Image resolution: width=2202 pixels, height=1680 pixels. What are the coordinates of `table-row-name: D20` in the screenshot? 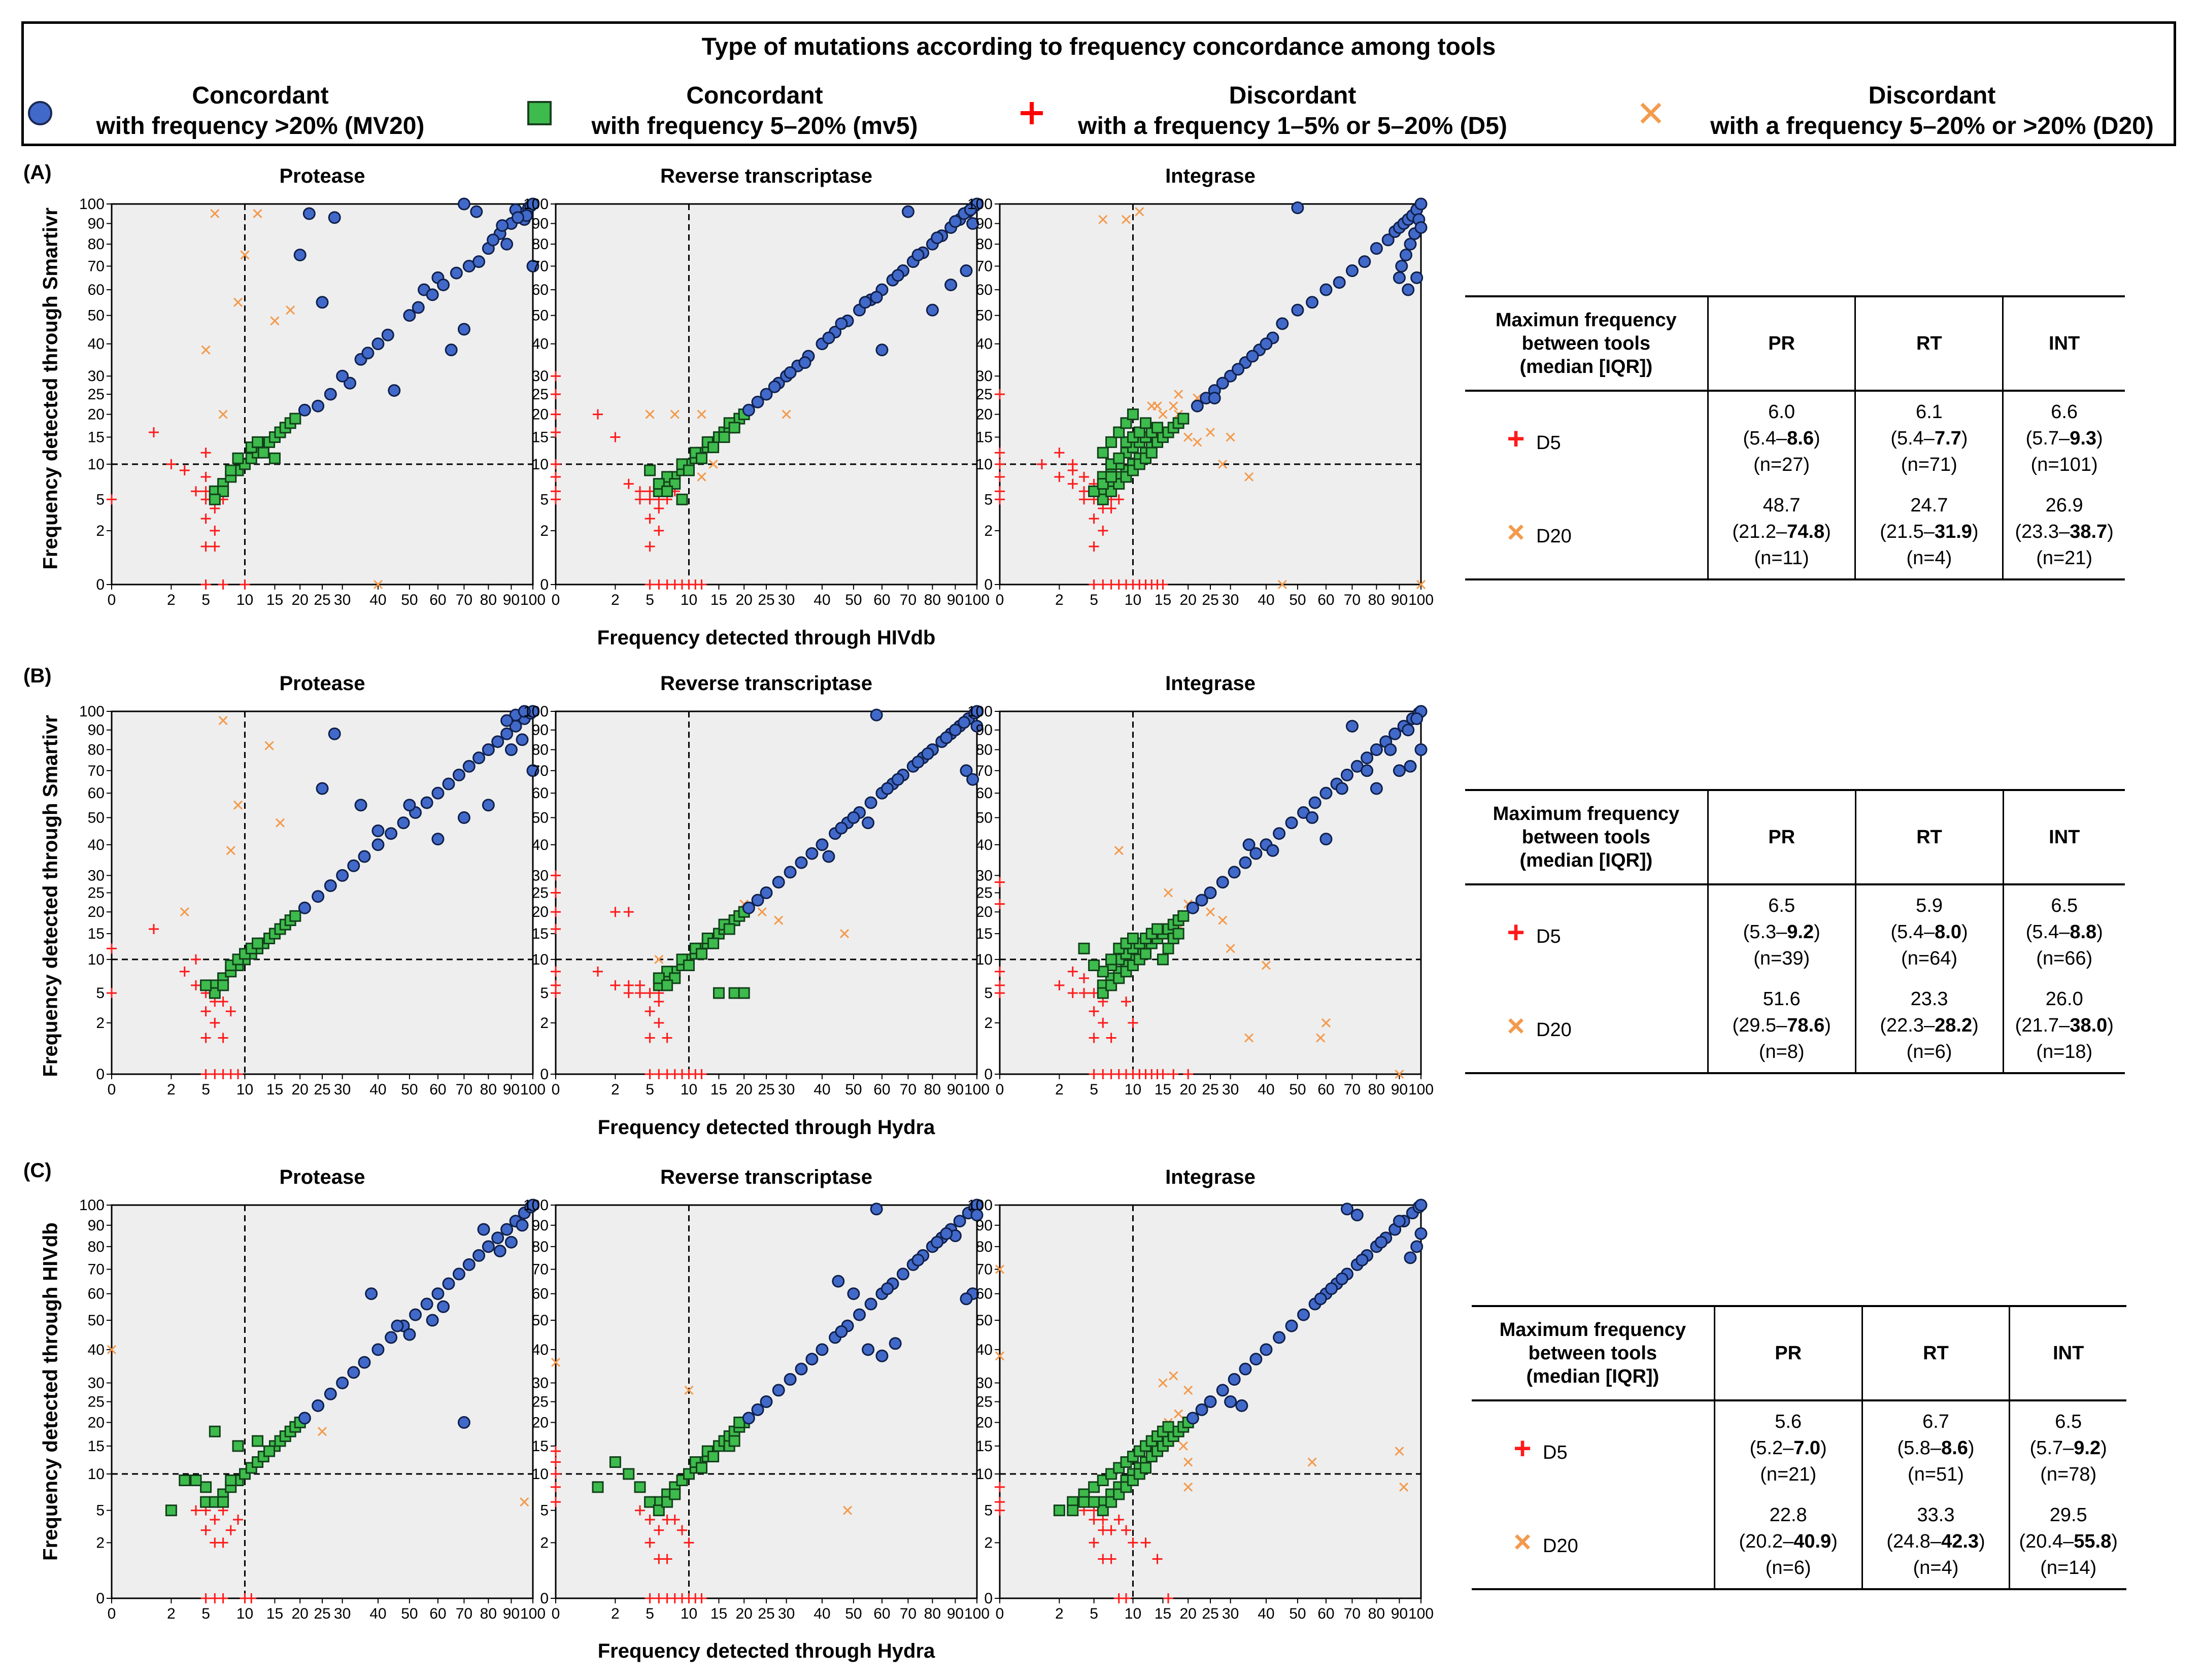 It's located at (1554, 536).